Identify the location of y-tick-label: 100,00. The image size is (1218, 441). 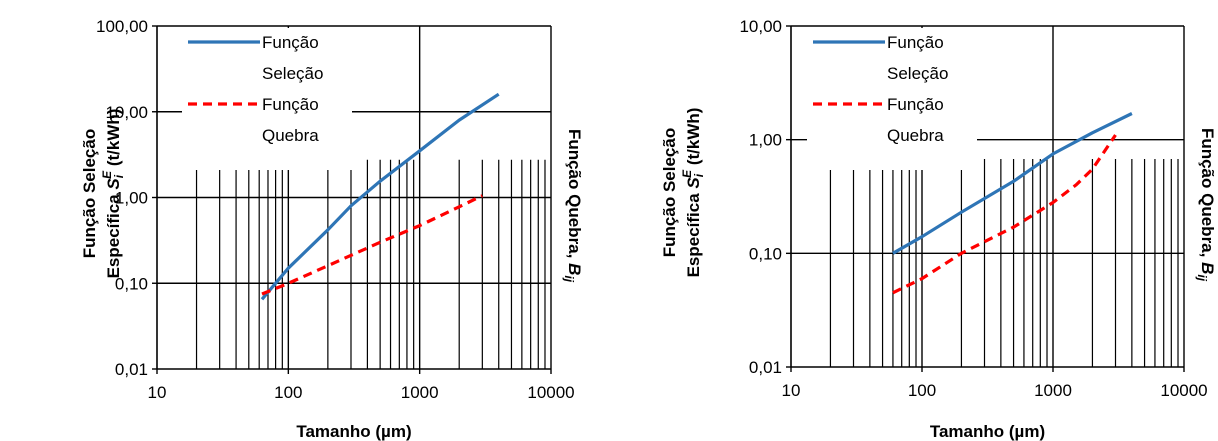
(122, 26).